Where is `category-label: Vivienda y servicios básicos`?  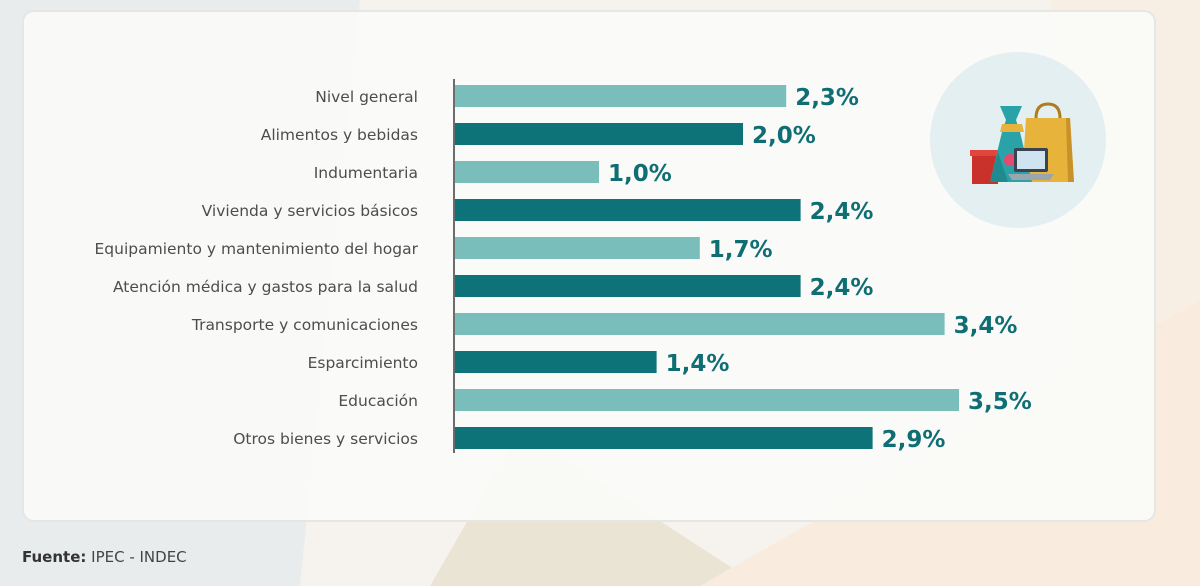
category-label: Vivienda y servicios básicos is located at coordinates (310, 211).